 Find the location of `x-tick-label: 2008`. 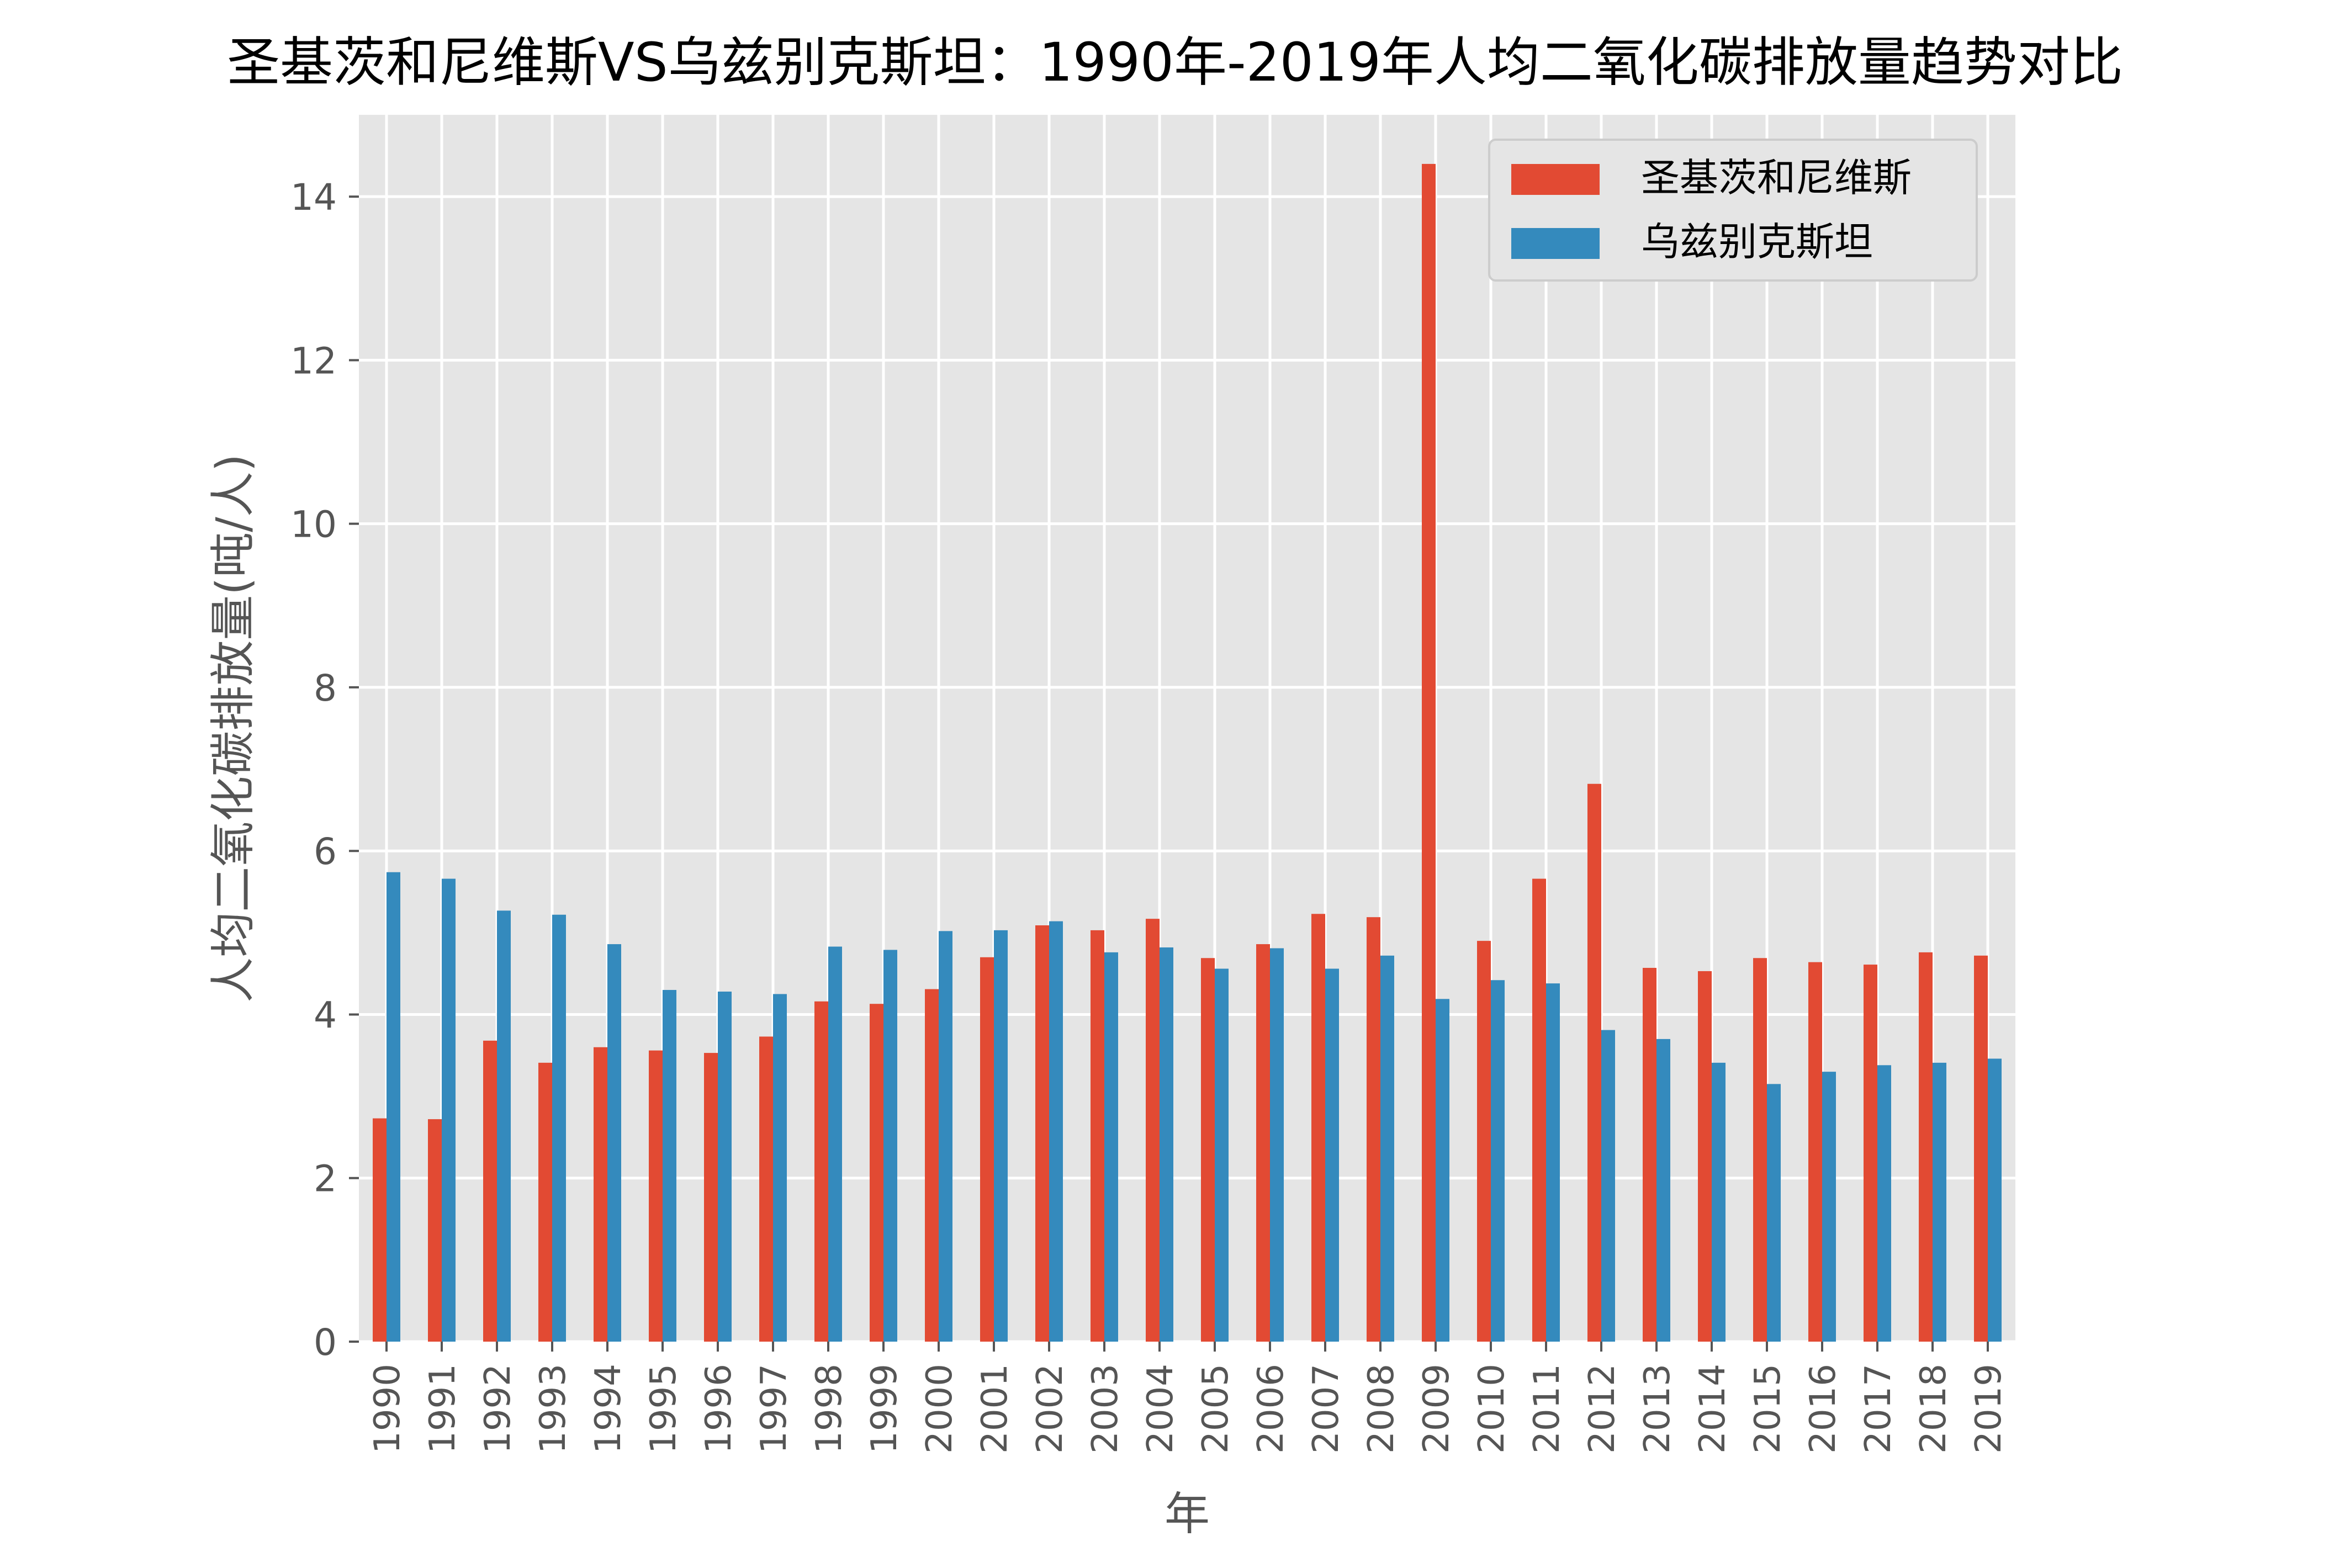

x-tick-label: 2008 is located at coordinates (1381, 1409).